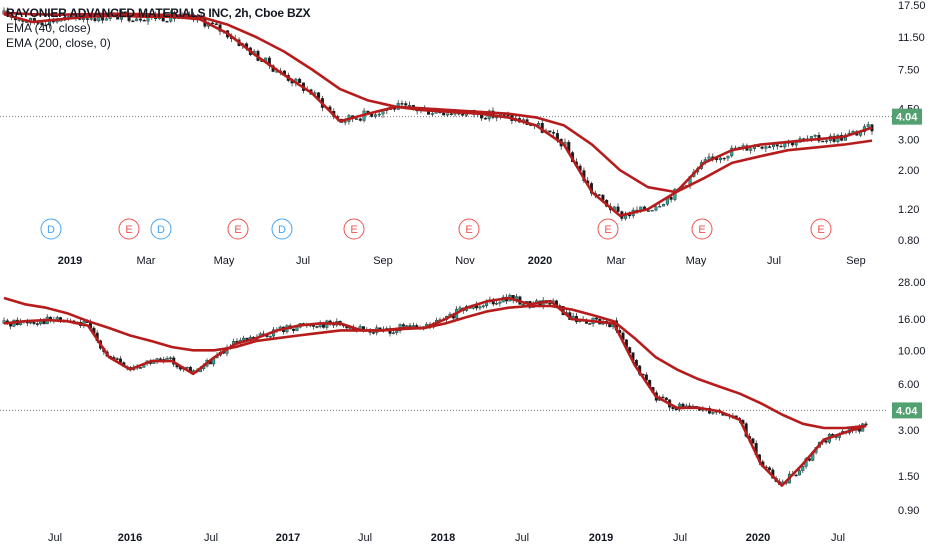  Describe the element at coordinates (908, 241) in the screenshot. I see `y-tick-label: 0.80` at that location.